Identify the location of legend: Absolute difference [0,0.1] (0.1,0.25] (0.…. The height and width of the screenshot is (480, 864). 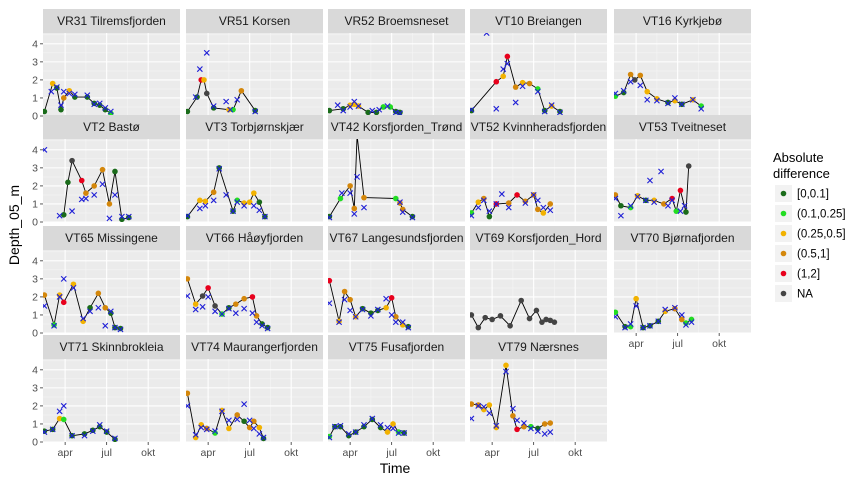
(809, 226).